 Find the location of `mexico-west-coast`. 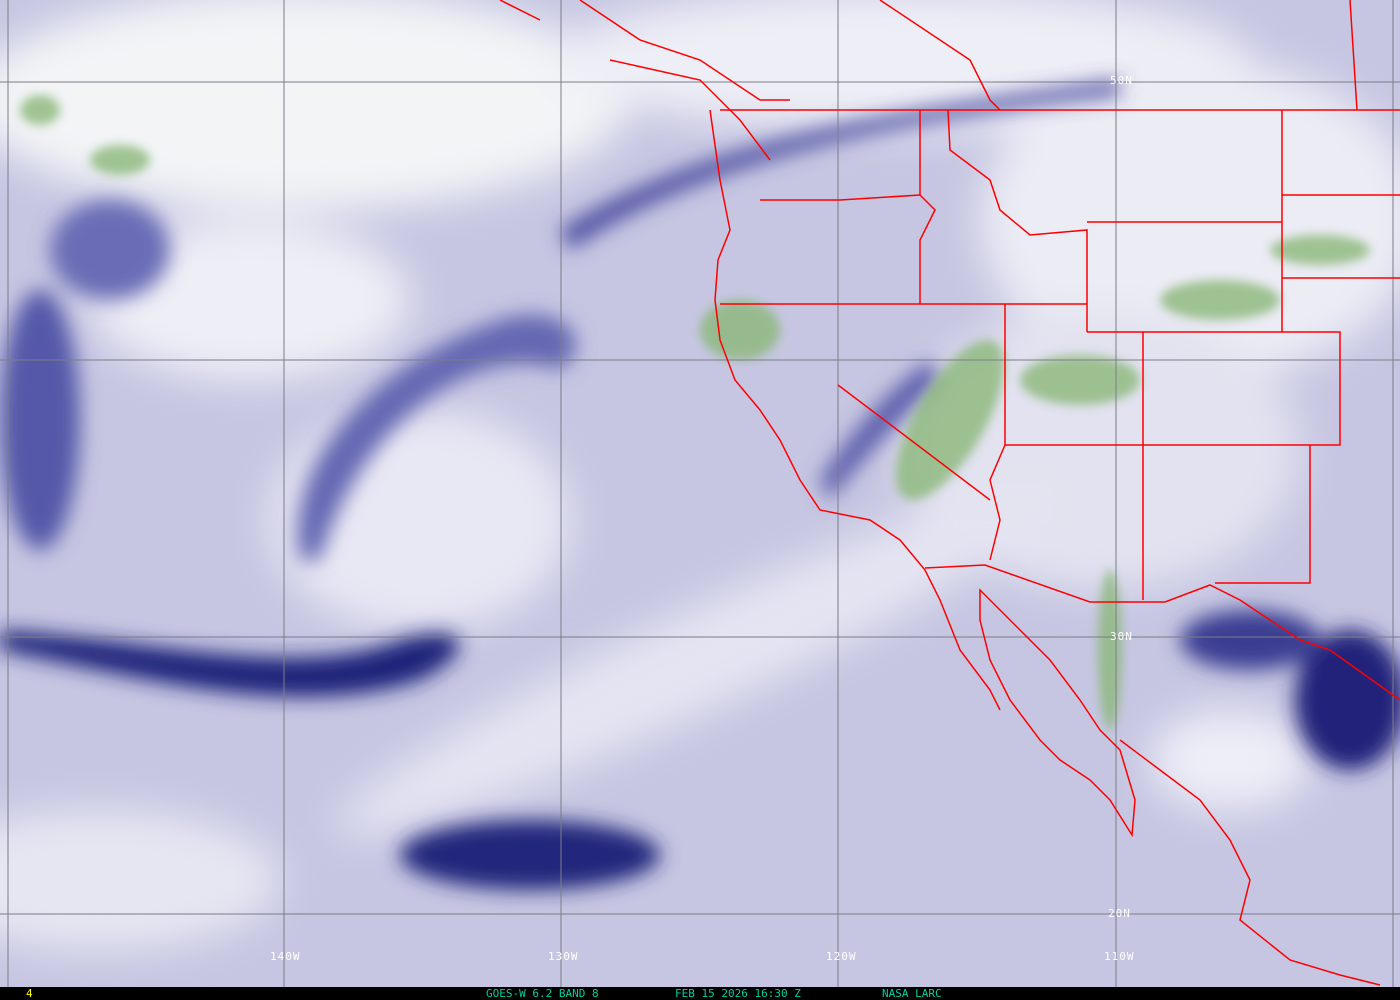

mexico-west-coast is located at coordinates (1250, 862).